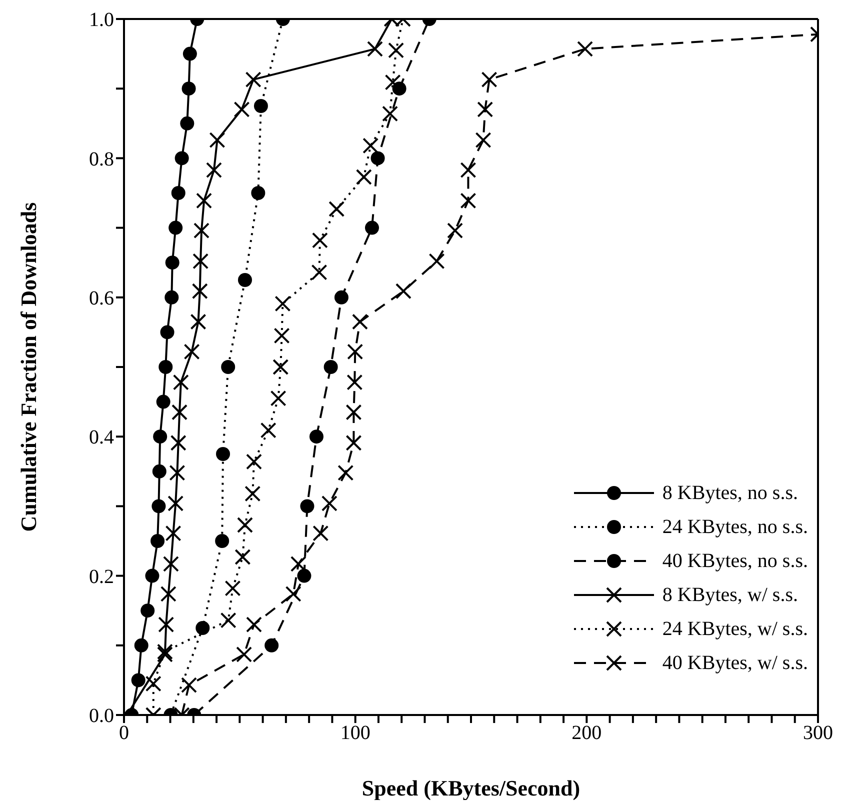 The width and height of the screenshot is (842, 808). I want to click on y-axis-title: Cumulative Fraction of Downloads, so click(28, 367).